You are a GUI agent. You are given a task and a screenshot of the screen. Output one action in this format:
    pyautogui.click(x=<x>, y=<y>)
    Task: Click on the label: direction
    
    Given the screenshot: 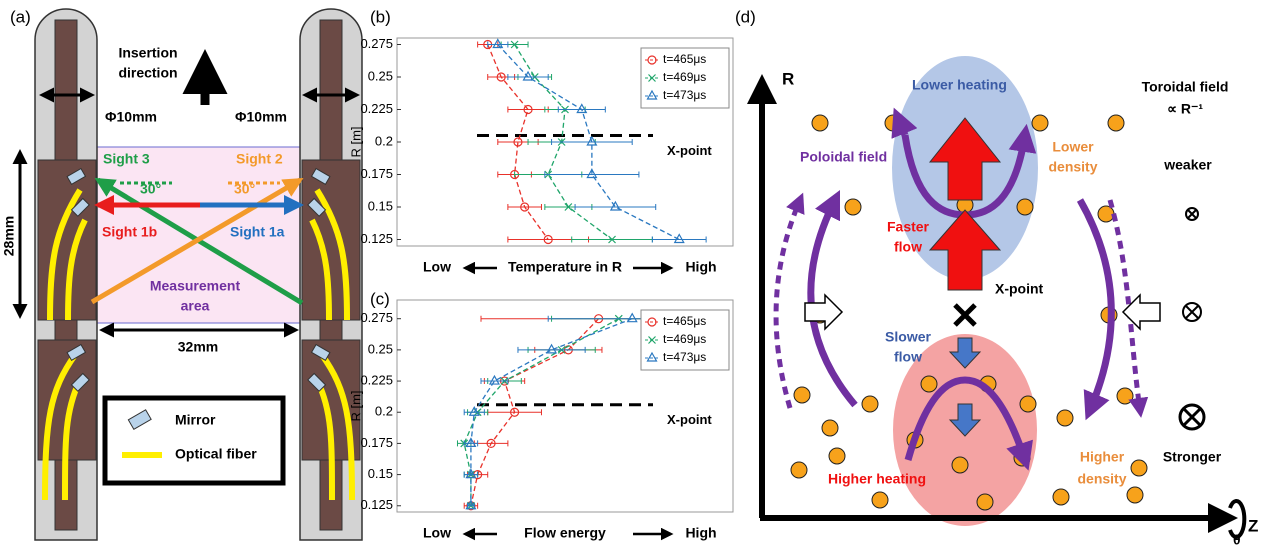 What is the action you would take?
    pyautogui.click(x=147, y=73)
    